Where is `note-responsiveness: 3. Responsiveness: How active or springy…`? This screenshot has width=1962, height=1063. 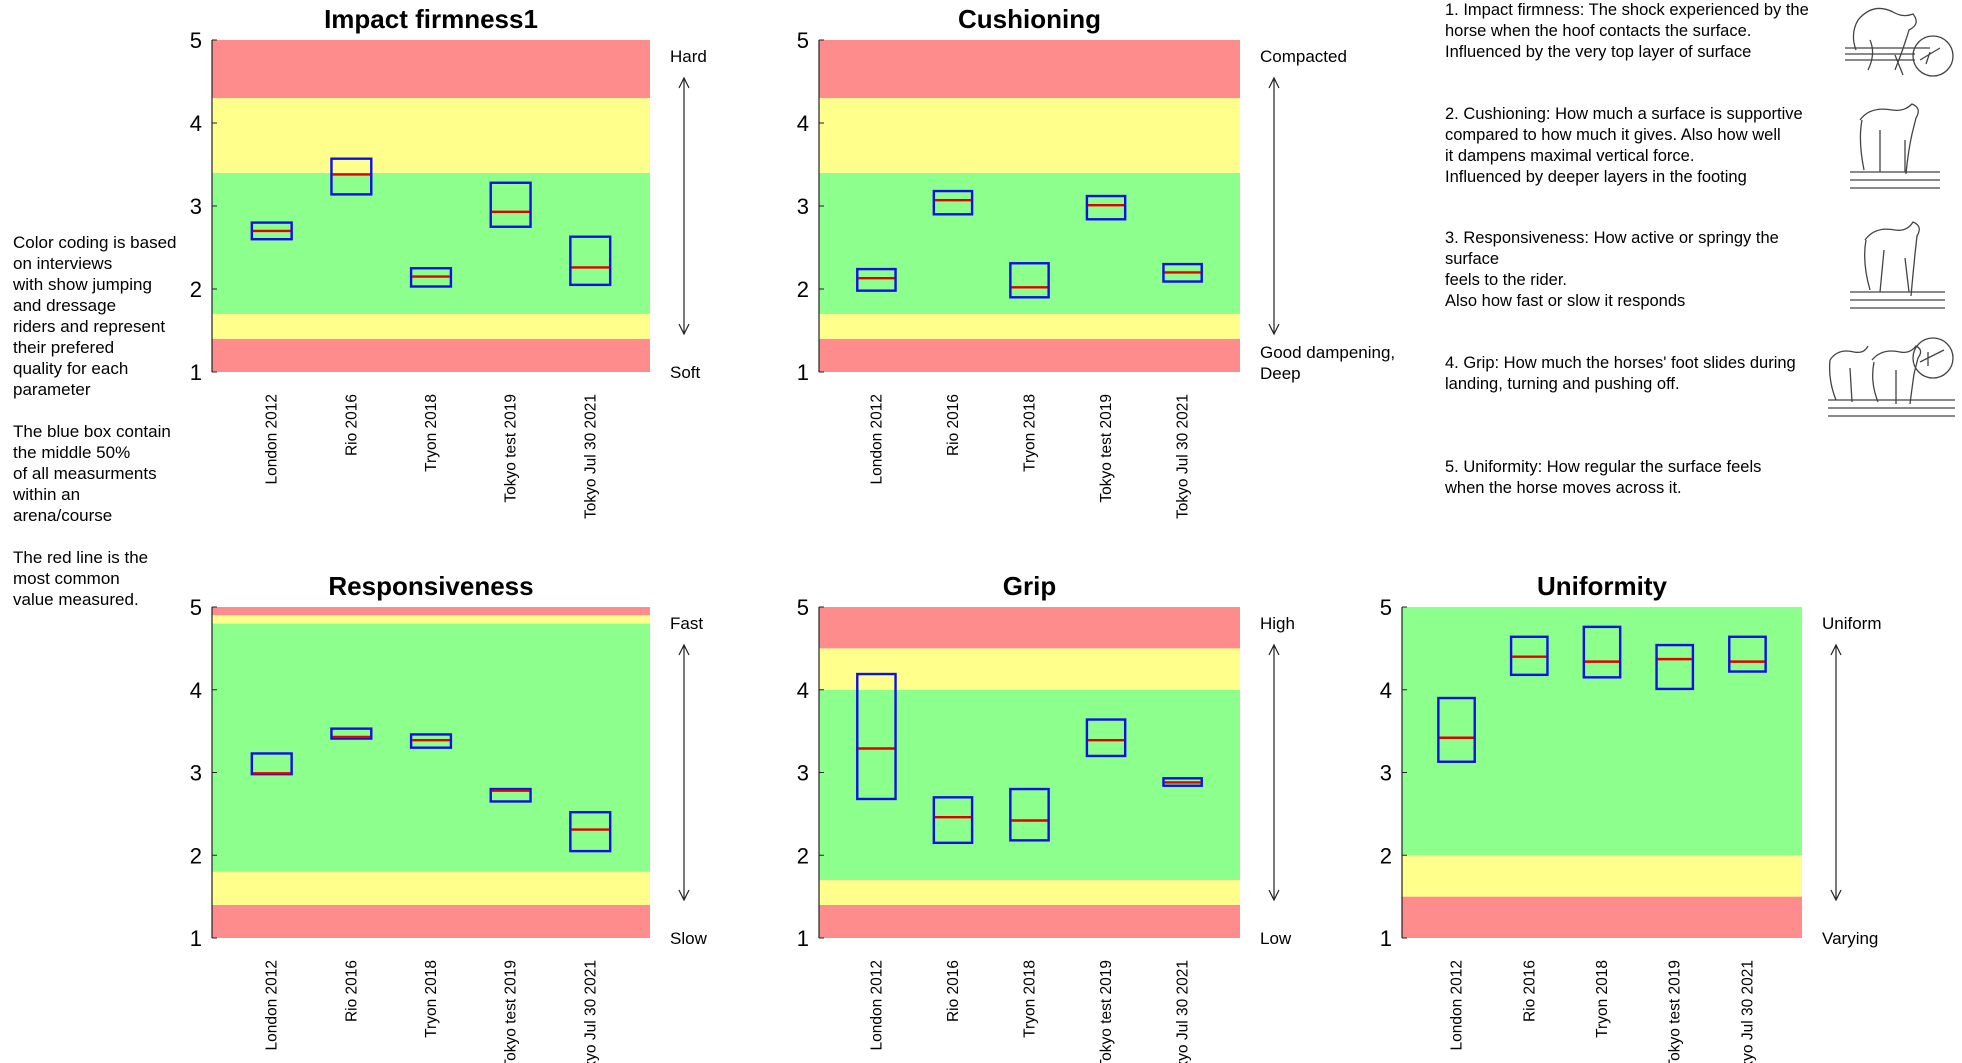 note-responsiveness: 3. Responsiveness: How active or springy… is located at coordinates (1612, 269).